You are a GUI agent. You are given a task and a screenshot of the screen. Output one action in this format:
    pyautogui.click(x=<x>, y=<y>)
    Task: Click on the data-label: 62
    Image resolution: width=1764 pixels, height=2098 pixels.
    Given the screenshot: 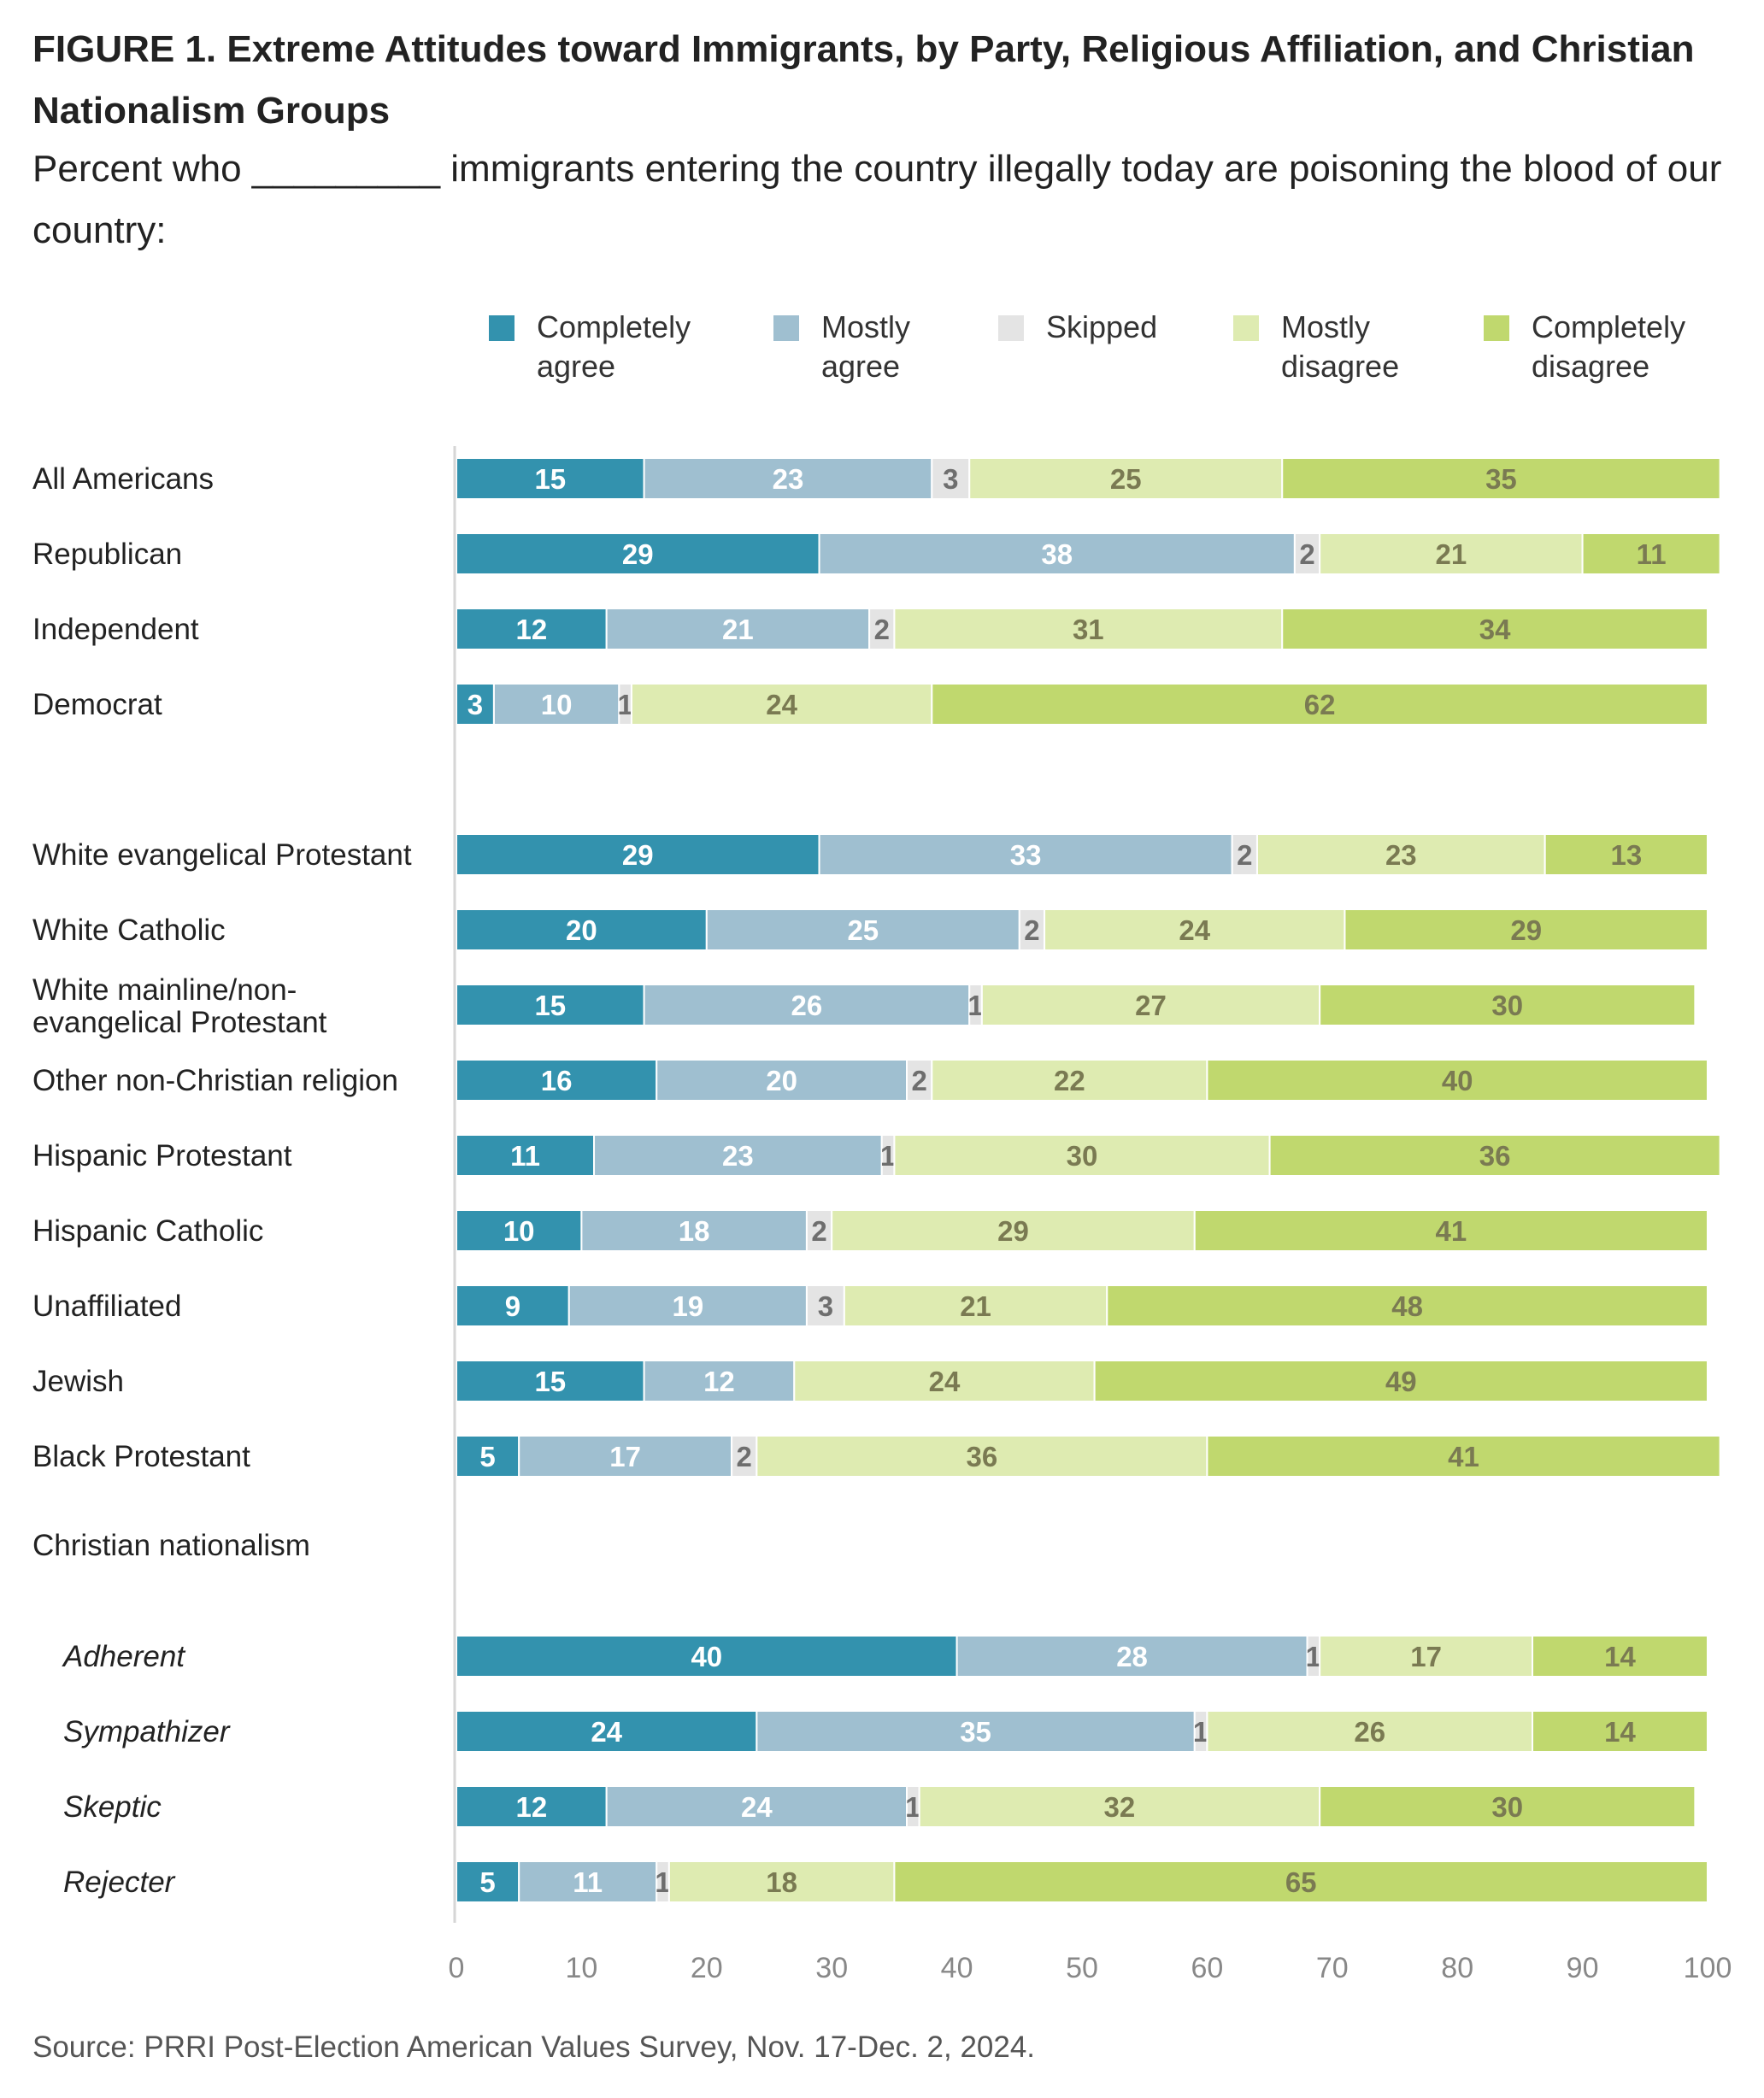 What is the action you would take?
    pyautogui.click(x=1320, y=705)
    